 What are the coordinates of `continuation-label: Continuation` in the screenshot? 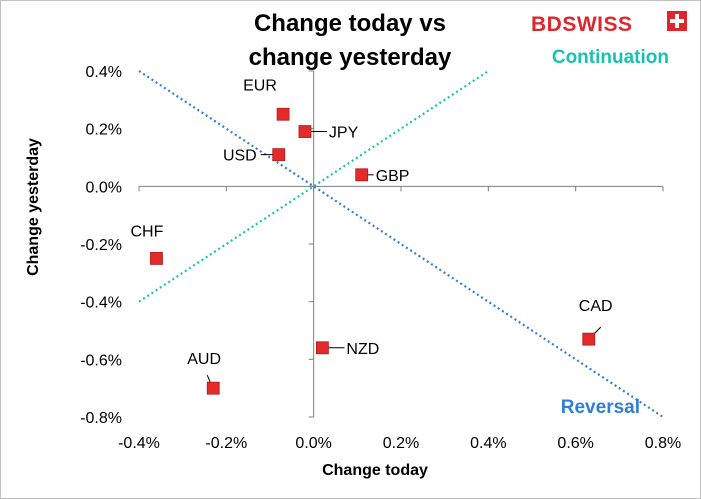 It's located at (610, 57).